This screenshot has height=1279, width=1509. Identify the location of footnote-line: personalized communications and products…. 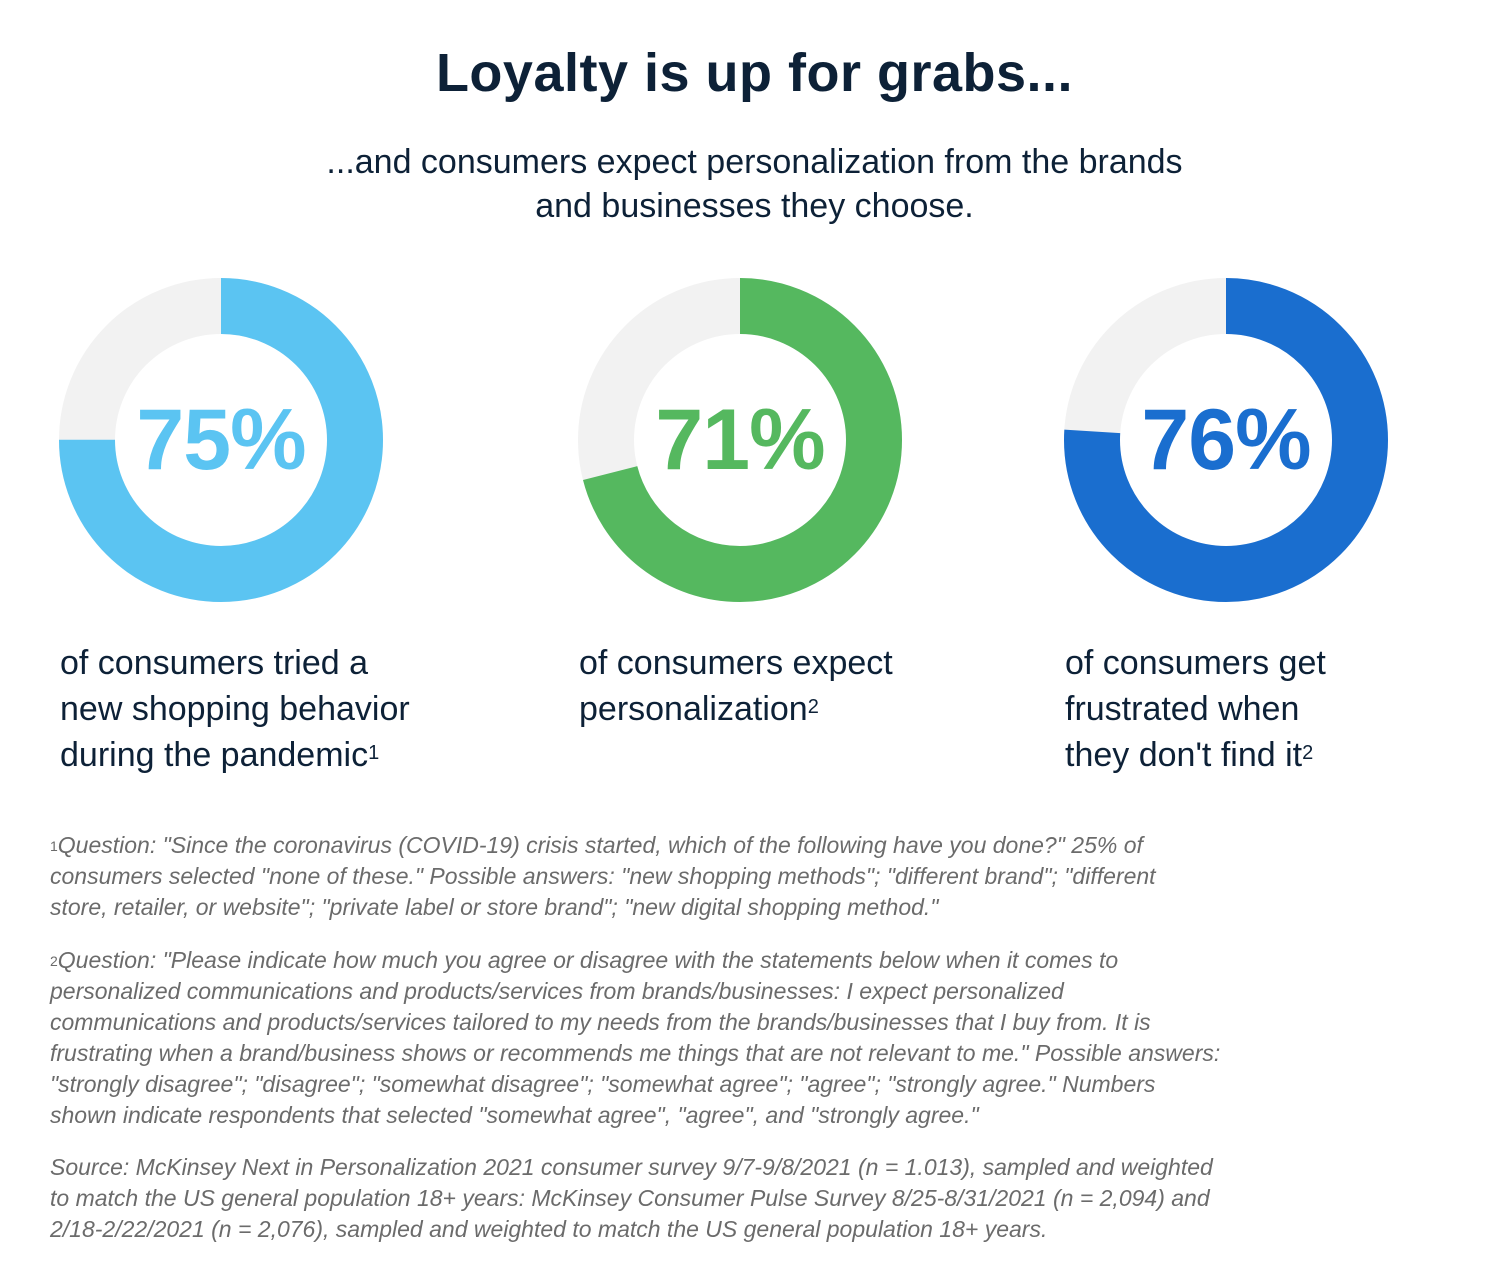
(557, 991).